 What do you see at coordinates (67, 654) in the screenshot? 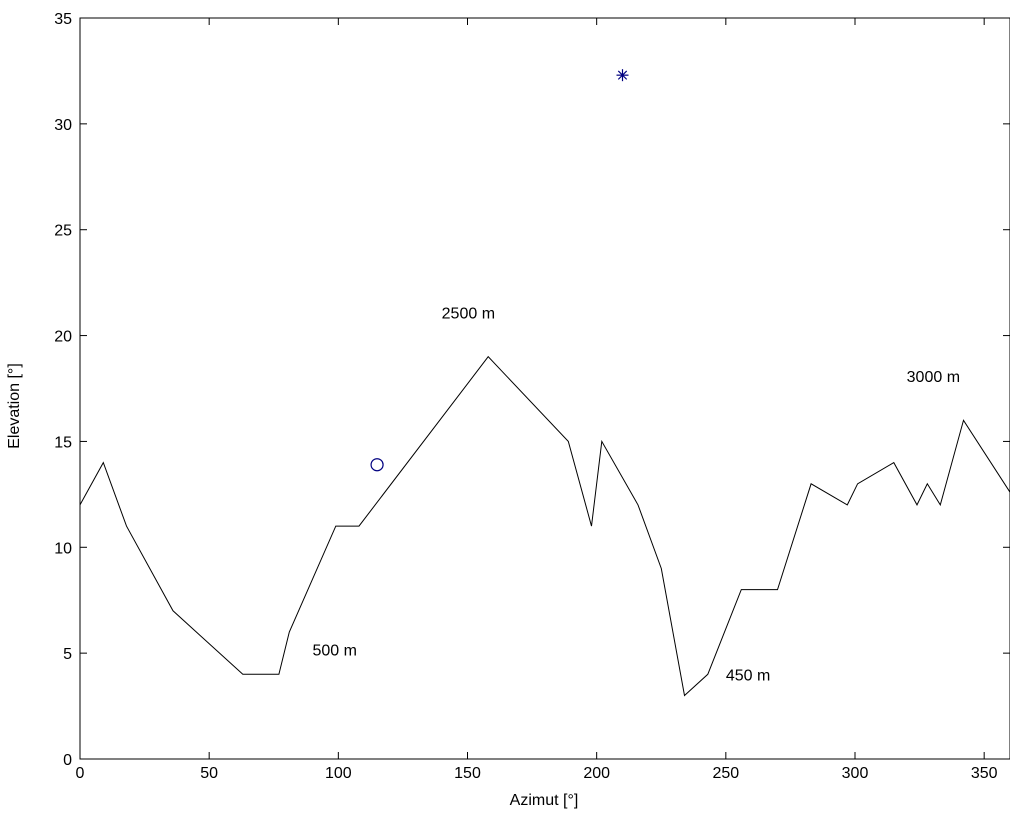
I see `y-tick-label: 5` at bounding box center [67, 654].